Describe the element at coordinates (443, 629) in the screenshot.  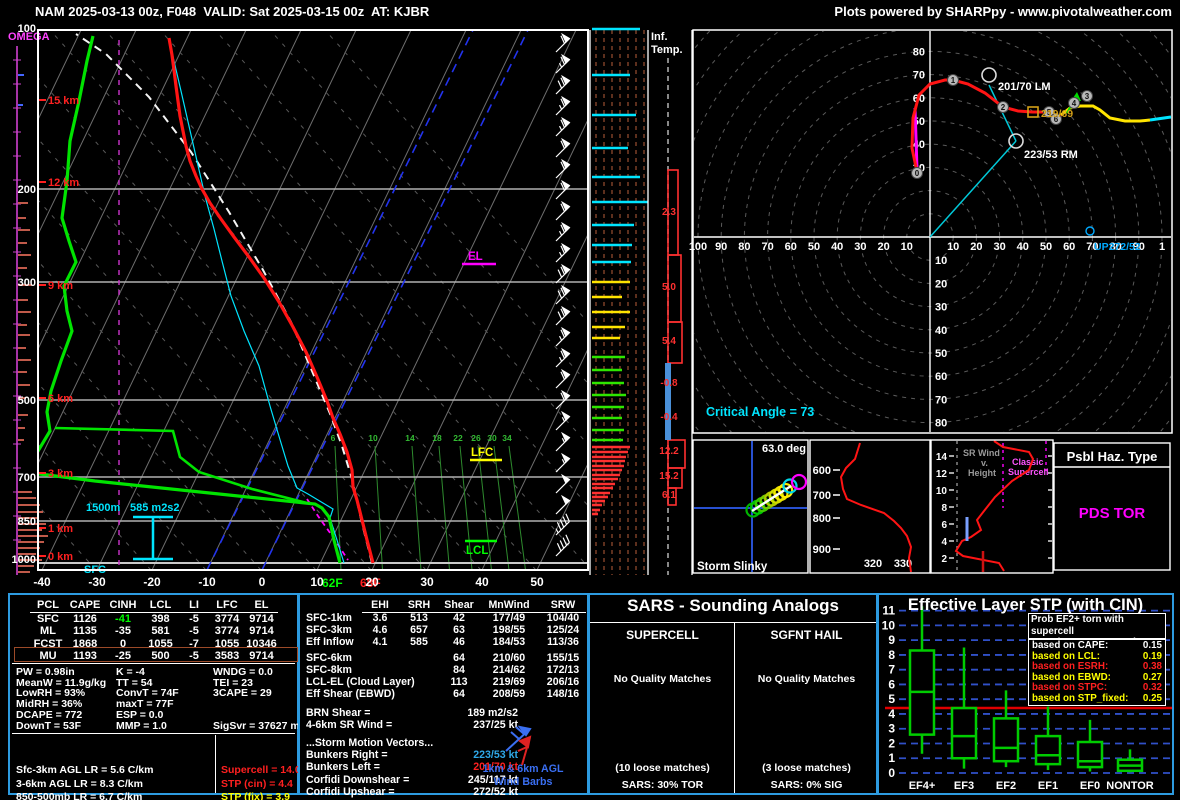
I see `kin-row: SFC-3km 4.6 657 63 198/55 125/24` at that location.